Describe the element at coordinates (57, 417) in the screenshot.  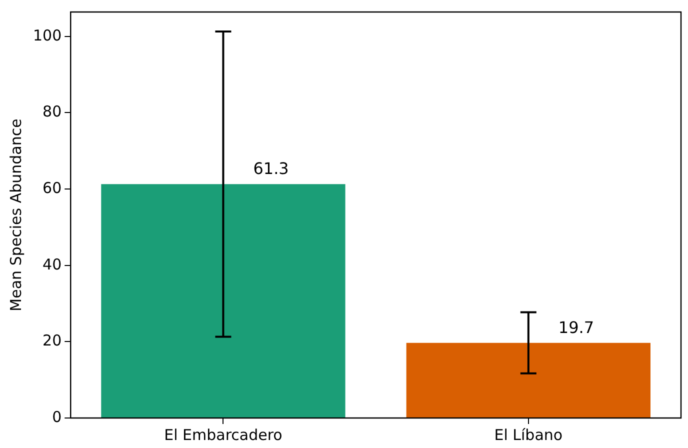
I see `y-tick-label: 0` at that location.